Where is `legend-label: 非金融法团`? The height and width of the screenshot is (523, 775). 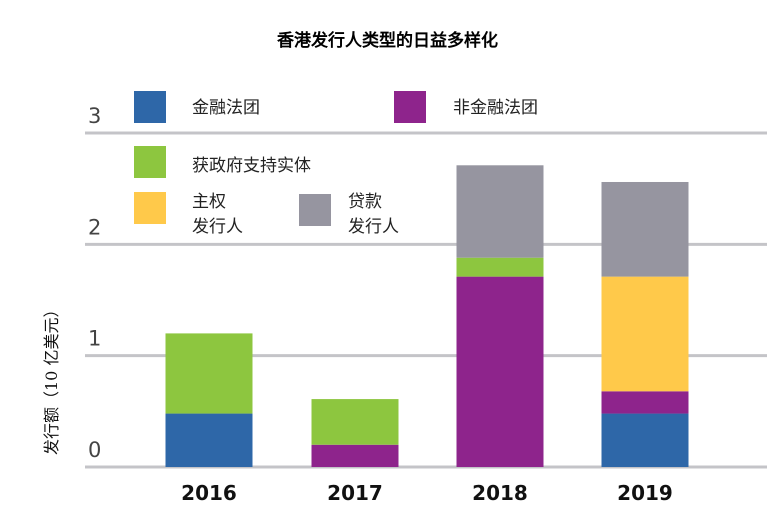 legend-label: 非金融法团 is located at coordinates (495, 108).